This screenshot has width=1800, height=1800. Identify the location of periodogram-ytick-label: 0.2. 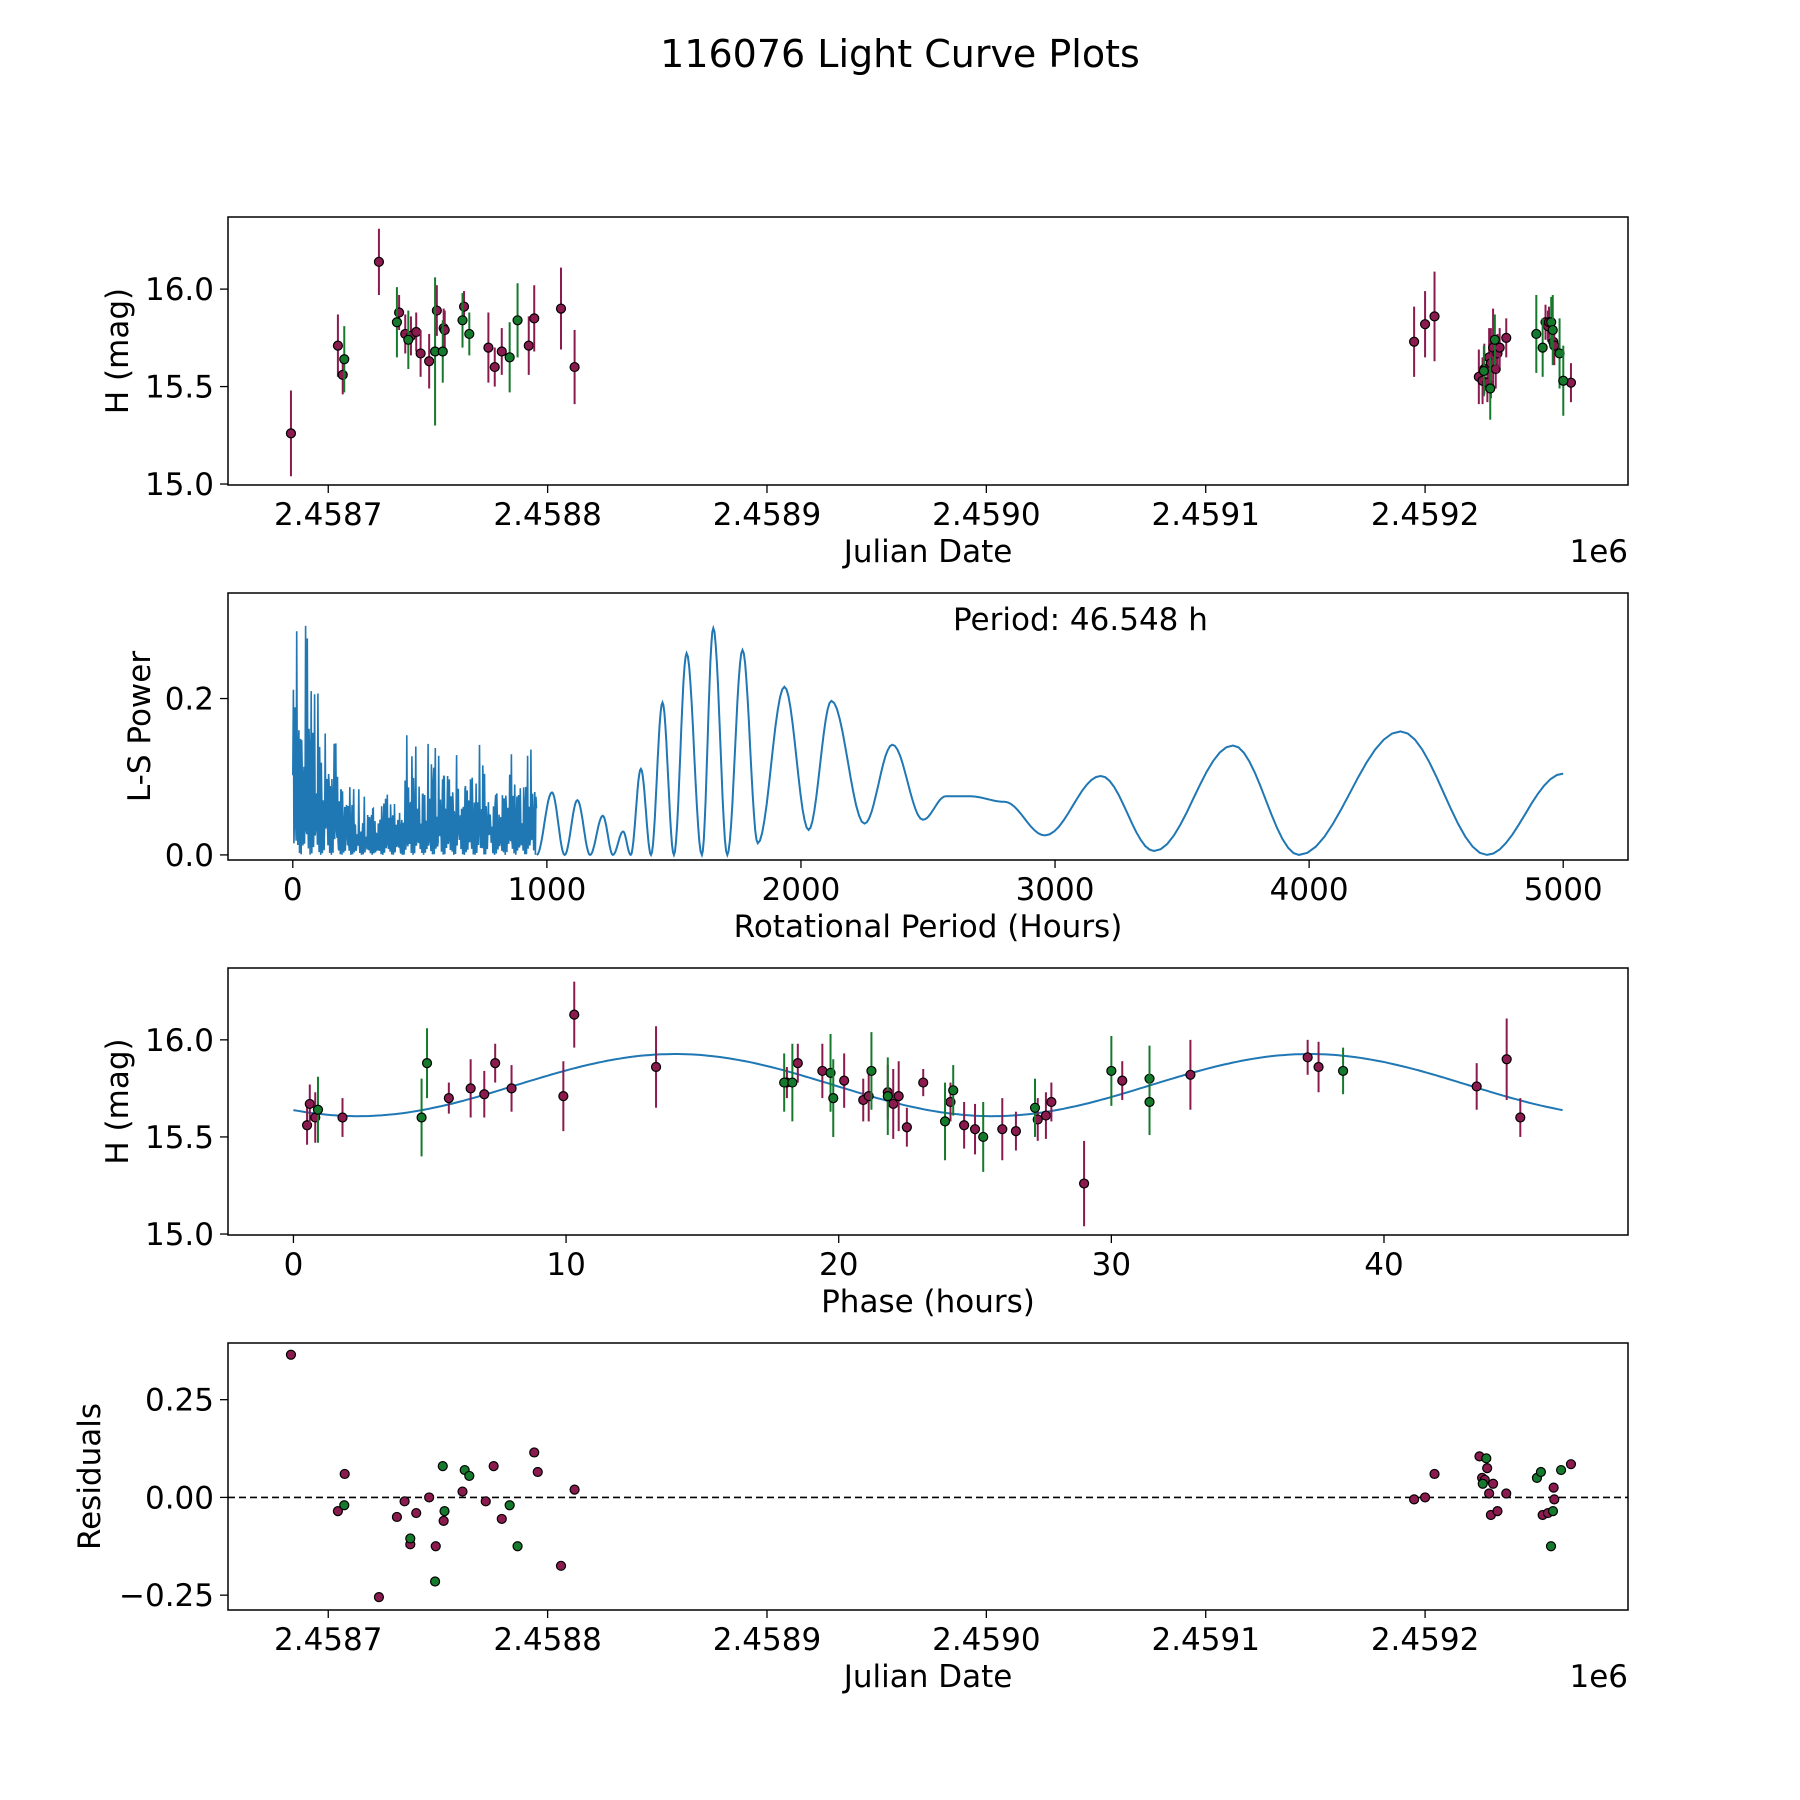
(189, 700).